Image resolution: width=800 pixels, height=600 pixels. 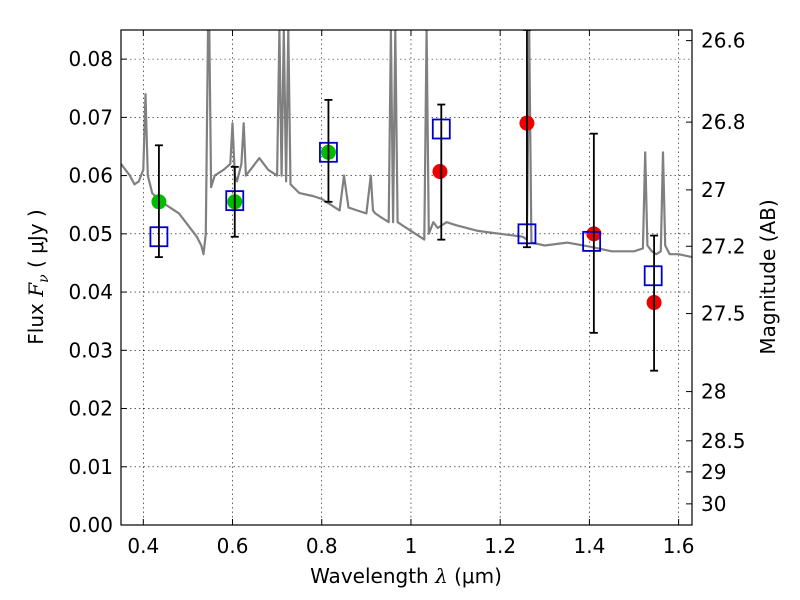 What do you see at coordinates (723, 246) in the screenshot?
I see `y2-tick-label: 27.2` at bounding box center [723, 246].